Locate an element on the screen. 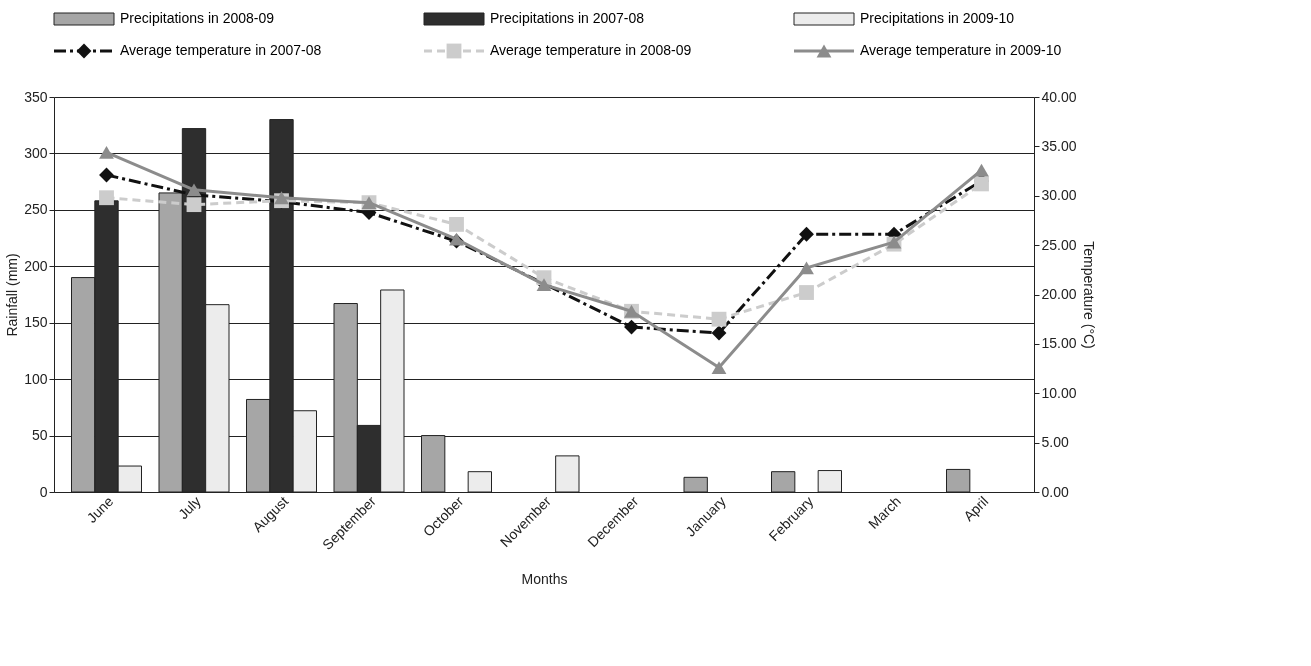 Image resolution: width=1311 pixels, height=666 pixels. y2-tick-label: 0.00 is located at coordinates (1055, 491).